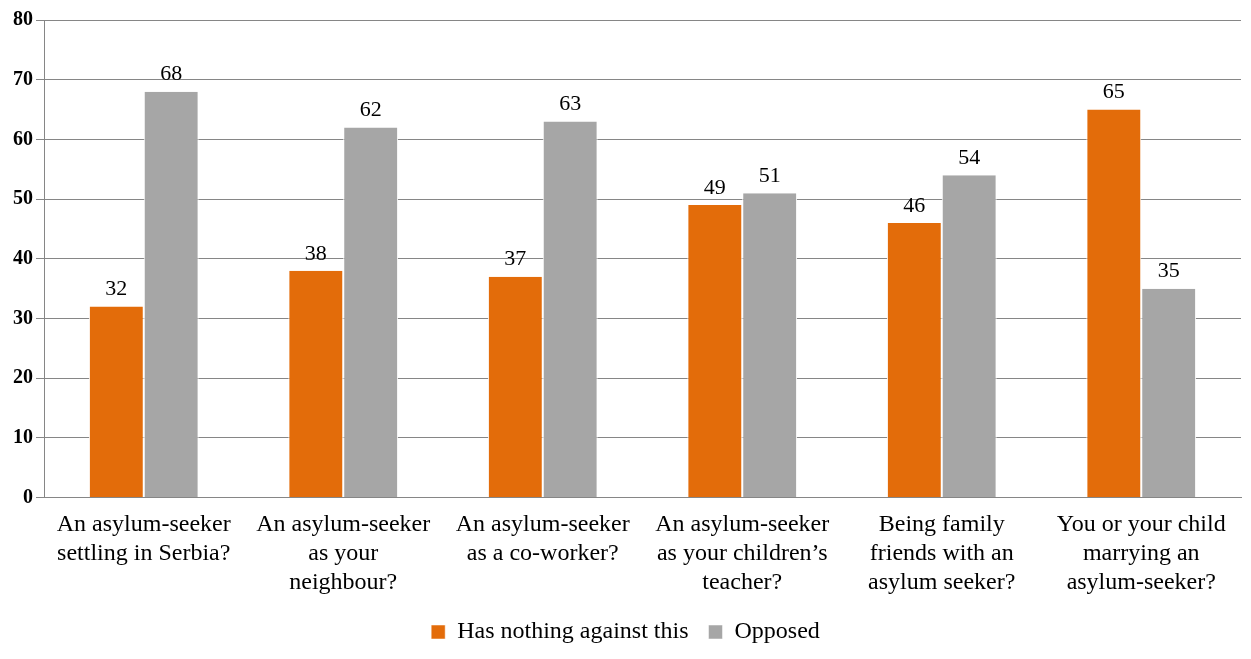  What do you see at coordinates (1141, 552) in the screenshot?
I see `x-tick-label: You or your child marrying an asylum-seeker?` at bounding box center [1141, 552].